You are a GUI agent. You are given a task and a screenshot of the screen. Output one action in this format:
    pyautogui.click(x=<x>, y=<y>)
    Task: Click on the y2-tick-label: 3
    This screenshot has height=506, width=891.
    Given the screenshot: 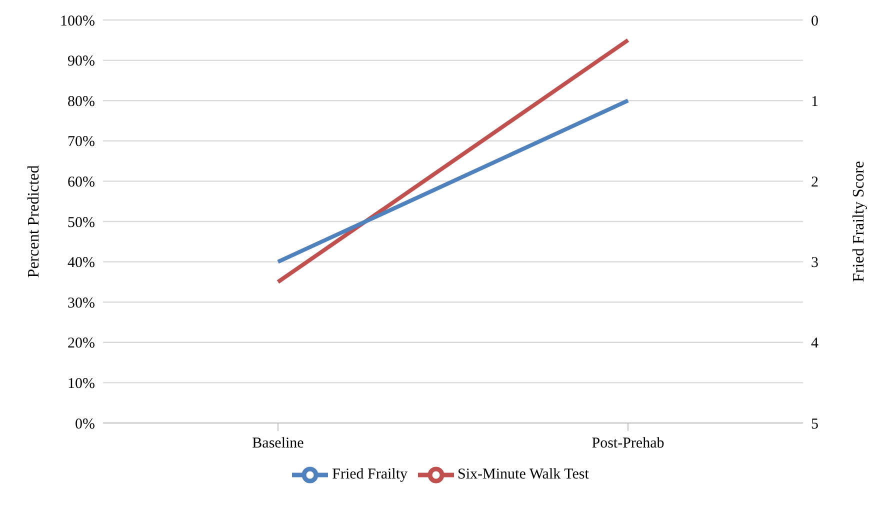 What is the action you would take?
    pyautogui.click(x=814, y=263)
    